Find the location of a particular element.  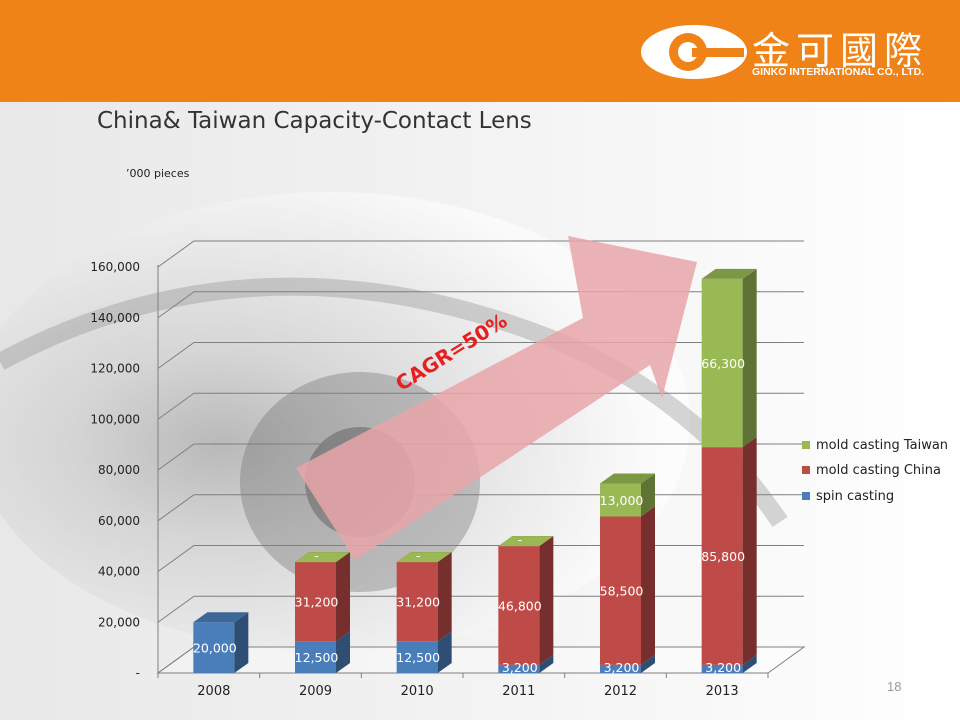

legend-label: spin casting is located at coordinates (855, 496).